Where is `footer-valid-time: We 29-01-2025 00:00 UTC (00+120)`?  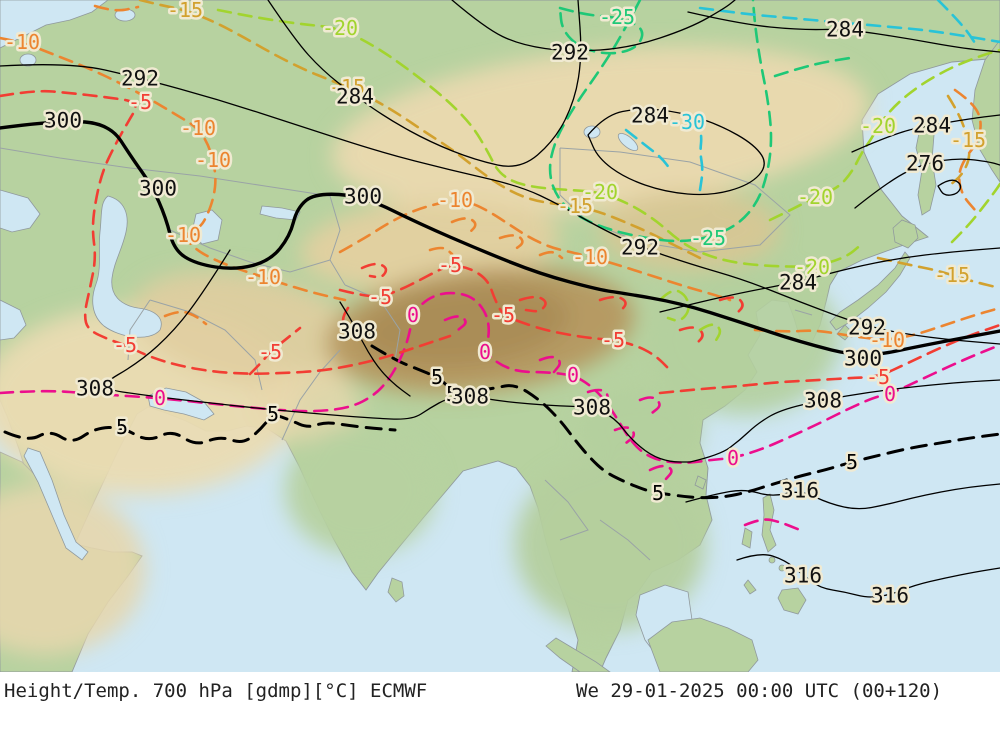 footer-valid-time: We 29-01-2025 00:00 UTC (00+120) is located at coordinates (759, 691).